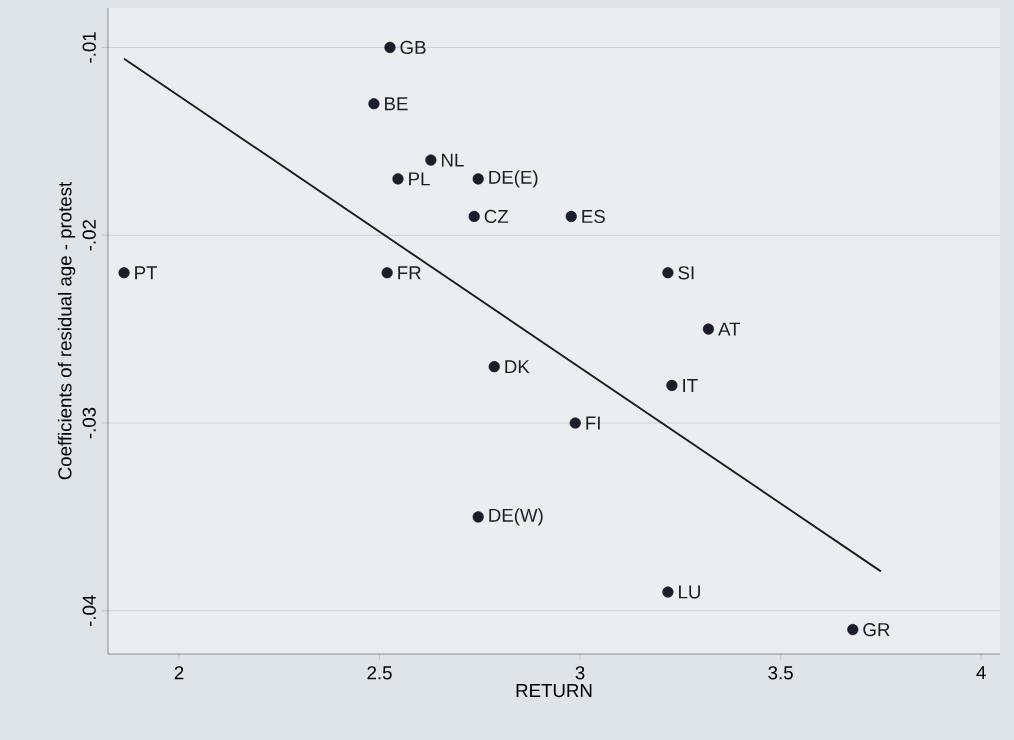  I want to click on y-axis-title: Coefficients of residual age - protest, so click(66, 330).